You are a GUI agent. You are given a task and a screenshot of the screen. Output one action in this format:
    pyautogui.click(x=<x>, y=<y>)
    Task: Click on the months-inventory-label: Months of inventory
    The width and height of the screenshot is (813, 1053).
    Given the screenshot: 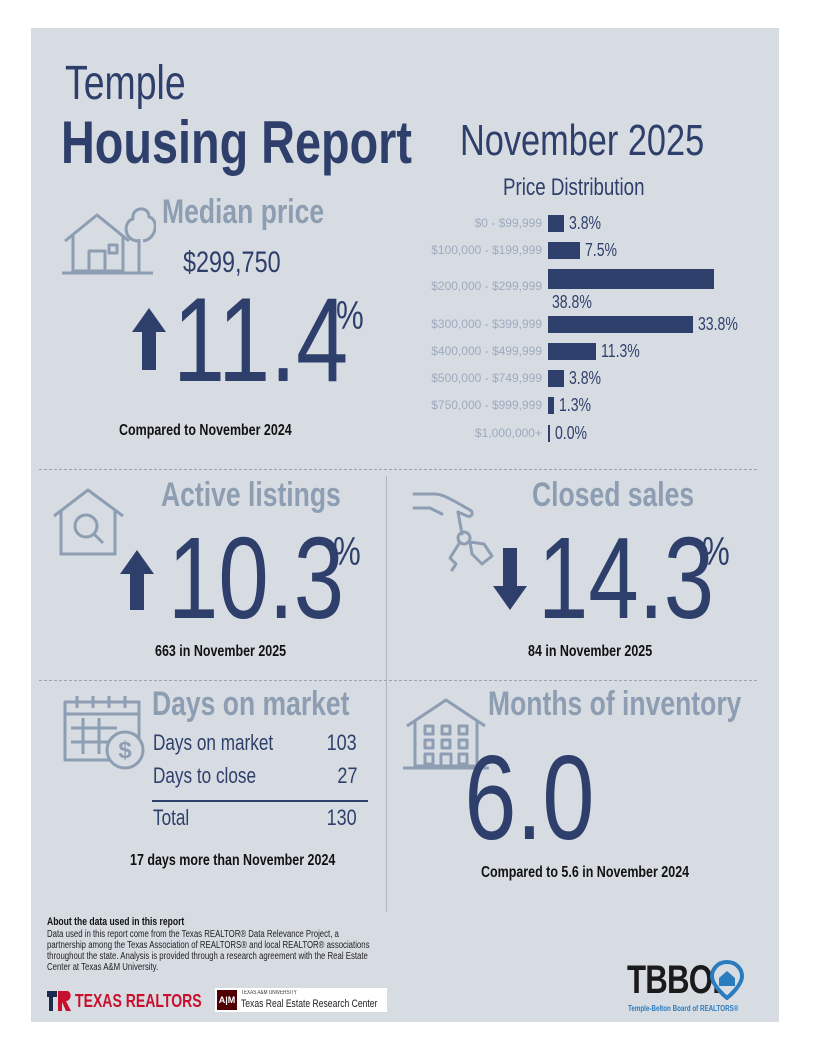 What is the action you would take?
    pyautogui.click(x=615, y=704)
    